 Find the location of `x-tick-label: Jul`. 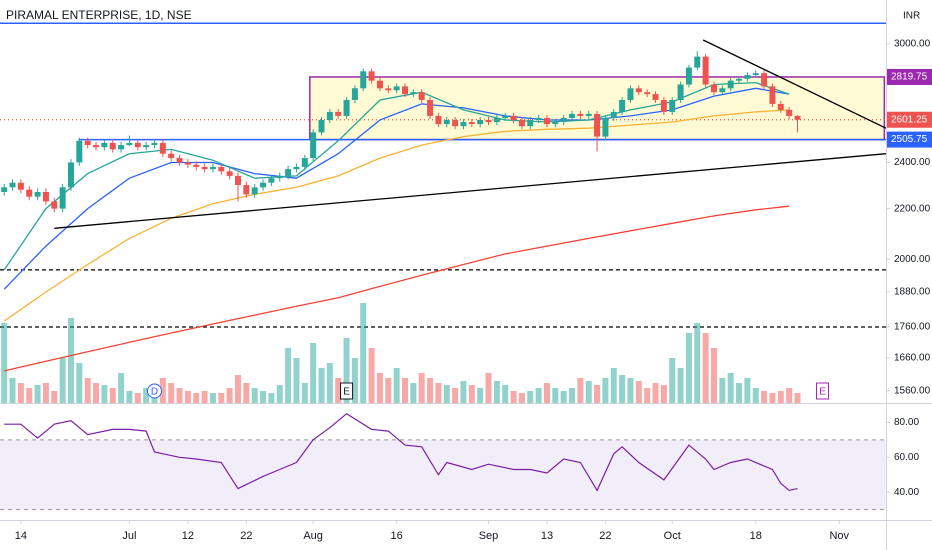

x-tick-label: Jul is located at coordinates (129, 536).